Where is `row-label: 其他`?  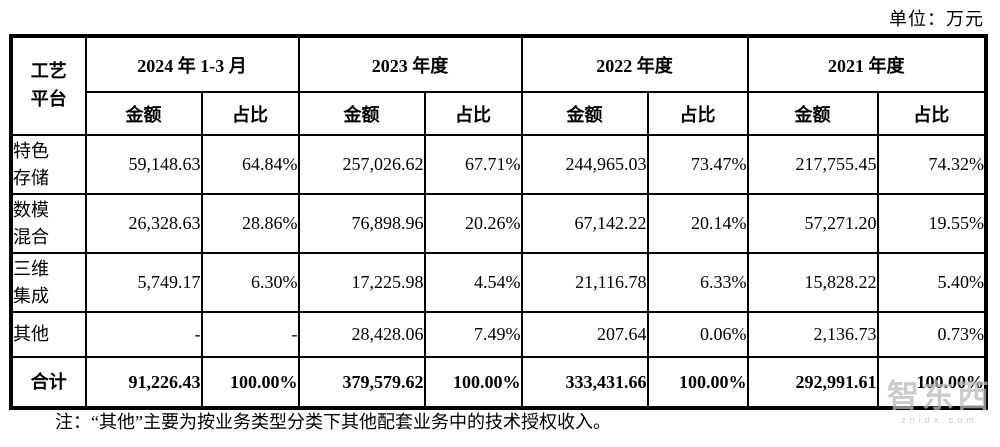 row-label: 其他 is located at coordinates (48, 334).